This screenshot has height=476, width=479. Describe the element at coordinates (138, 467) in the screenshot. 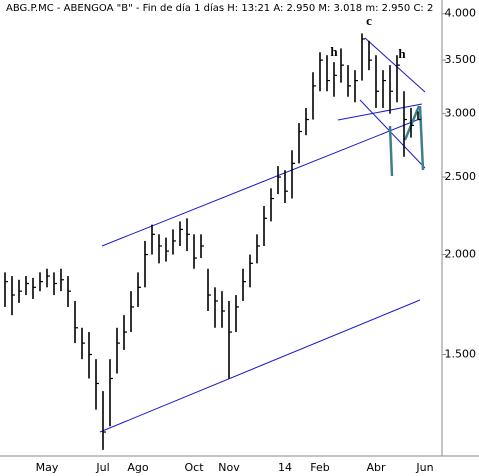

I see `x-tick-label: Ago` at that location.